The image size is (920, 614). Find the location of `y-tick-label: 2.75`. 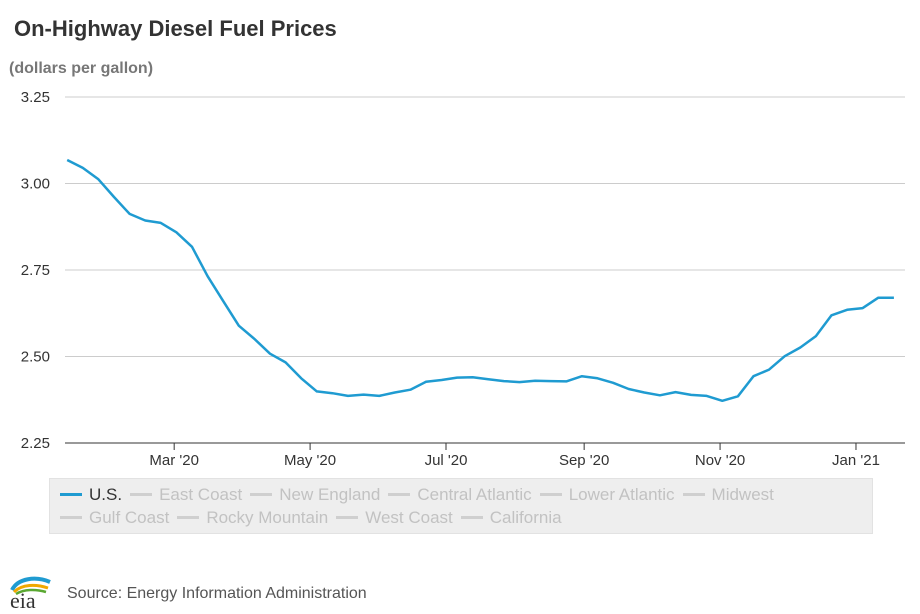

y-tick-label: 2.75 is located at coordinates (35, 270).